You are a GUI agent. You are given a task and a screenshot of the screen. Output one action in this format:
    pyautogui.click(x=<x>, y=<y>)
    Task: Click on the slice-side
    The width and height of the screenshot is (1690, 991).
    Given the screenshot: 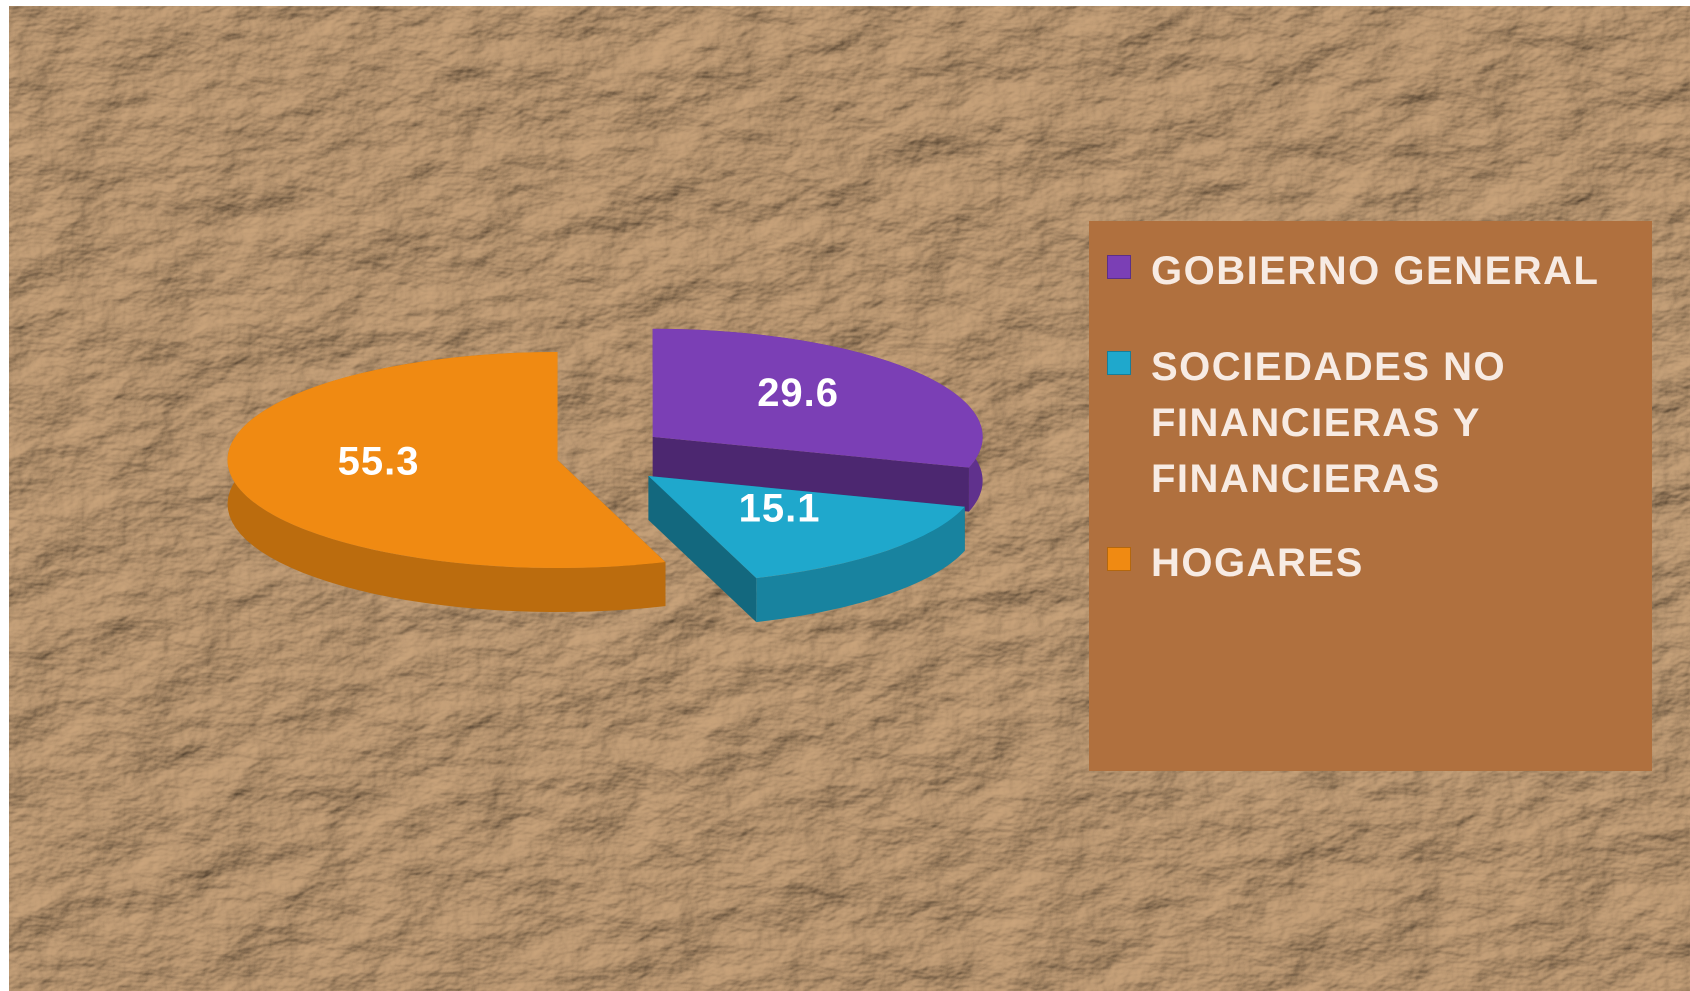 What is the action you would take?
    pyautogui.click(x=860, y=564)
    